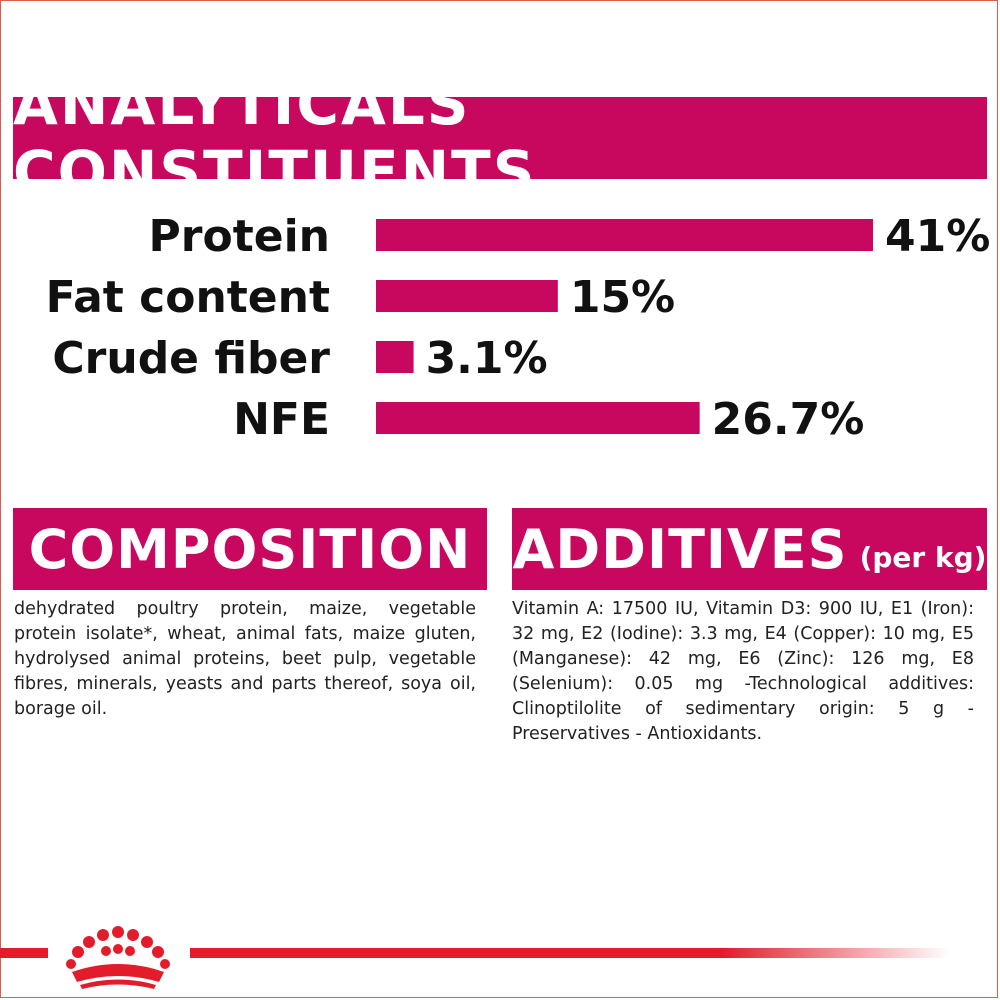  Describe the element at coordinates (788, 419) in the screenshot. I see `value-label: 26.7%` at that location.